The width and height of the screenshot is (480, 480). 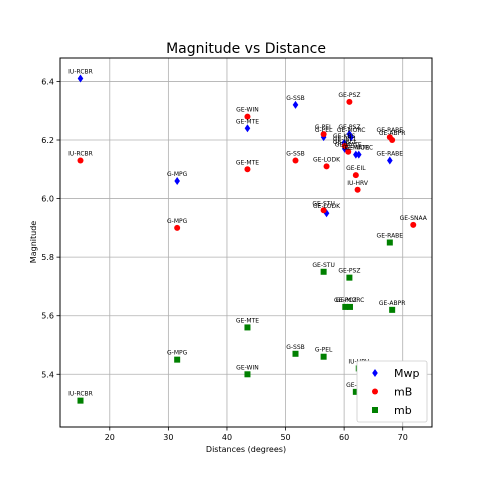 What do you see at coordinates (47, 199) in the screenshot?
I see `y-tick-label: 6.0` at bounding box center [47, 199].